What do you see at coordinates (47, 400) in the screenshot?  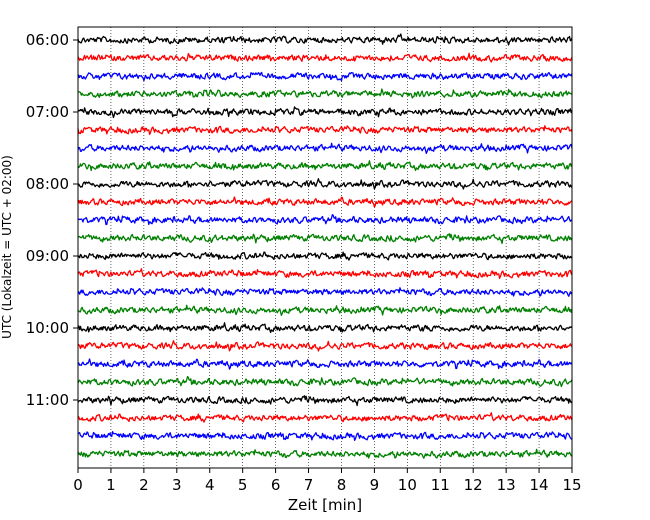 I see `y-tick-label: 11:00` at bounding box center [47, 400].